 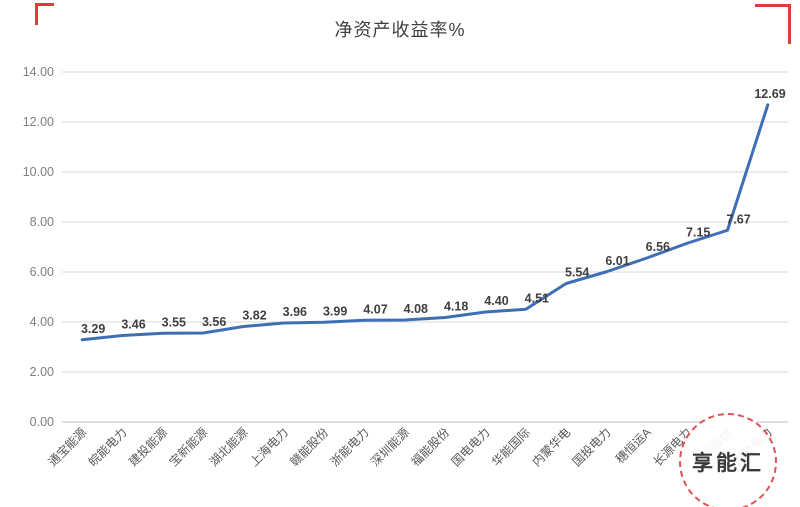 What do you see at coordinates (400, 30) in the screenshot?
I see `chart-title: 净资产收益率%` at bounding box center [400, 30].